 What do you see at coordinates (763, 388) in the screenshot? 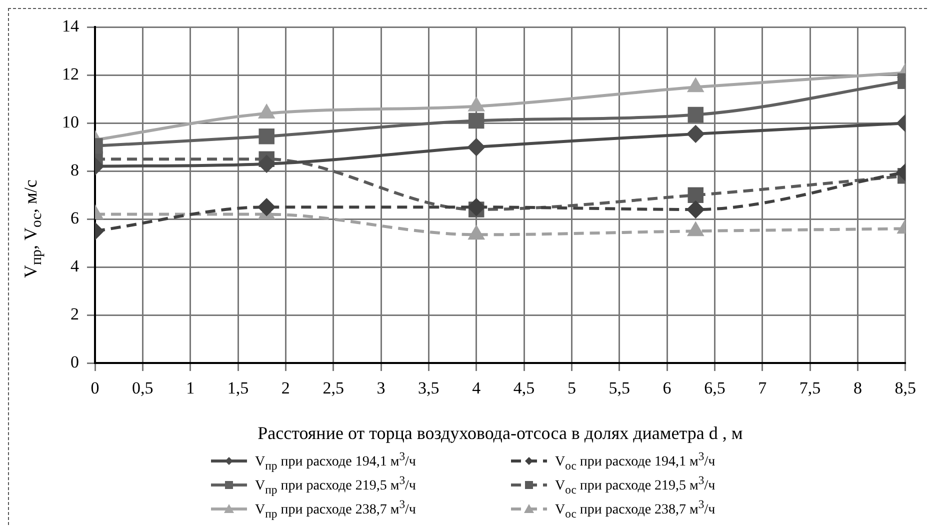
I see `x-tick-label: 7` at bounding box center [763, 388].